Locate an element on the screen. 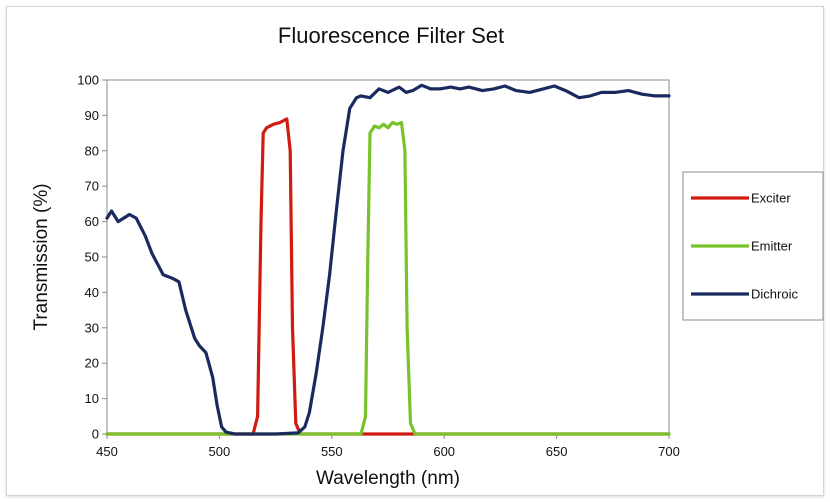 Image resolution: width=830 pixels, height=502 pixels. y-tick-label: 100 is located at coordinates (88, 80).